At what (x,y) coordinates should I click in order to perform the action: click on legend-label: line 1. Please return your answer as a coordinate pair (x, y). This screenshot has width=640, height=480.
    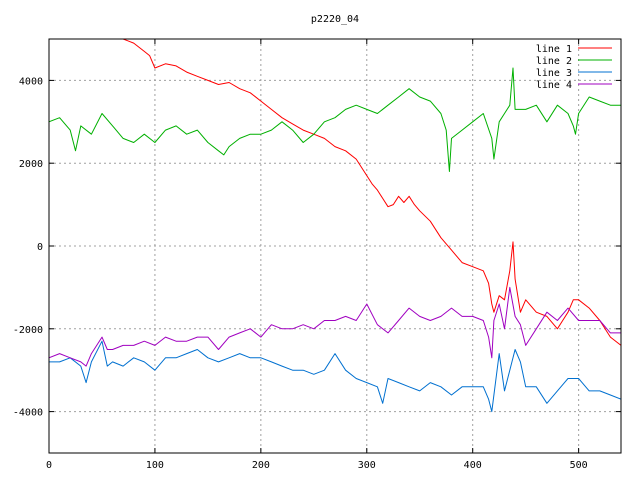
    Looking at the image, I should click on (554, 49).